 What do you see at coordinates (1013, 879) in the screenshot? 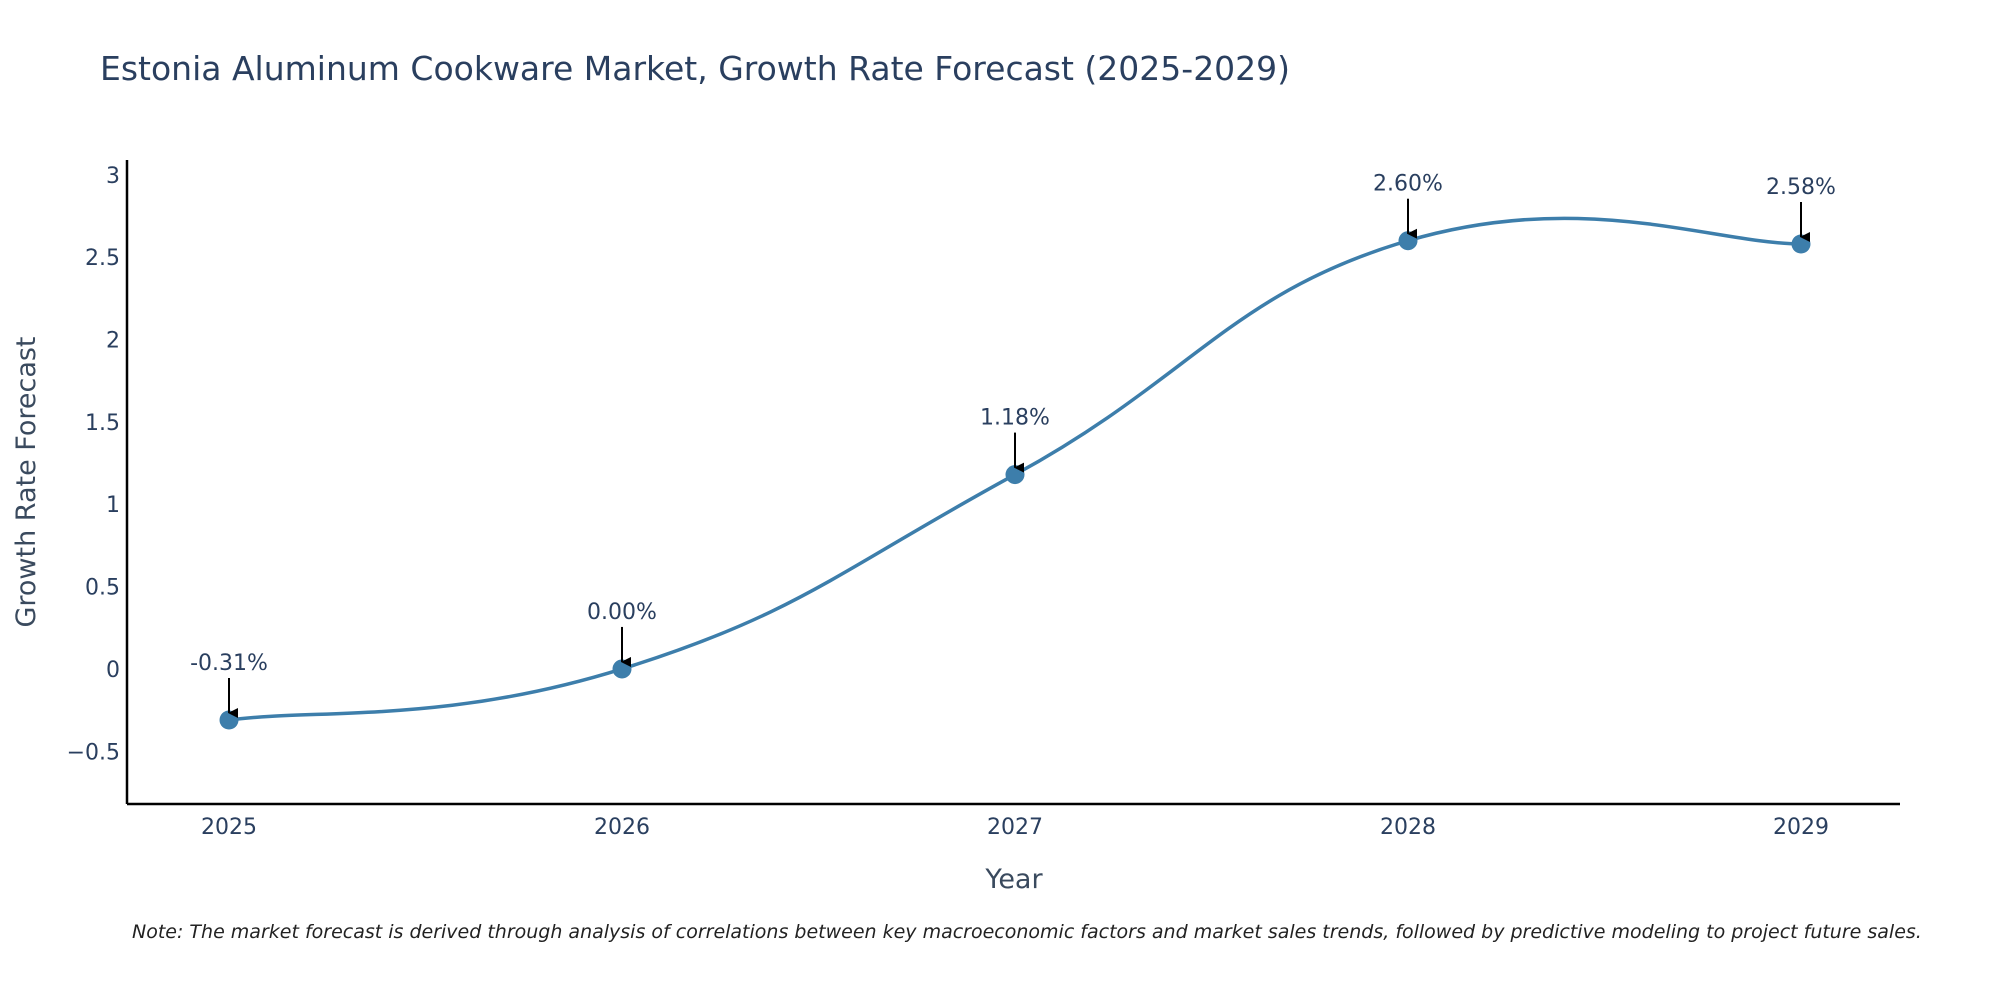
I see `x-axis-title: Year` at bounding box center [1013, 879].